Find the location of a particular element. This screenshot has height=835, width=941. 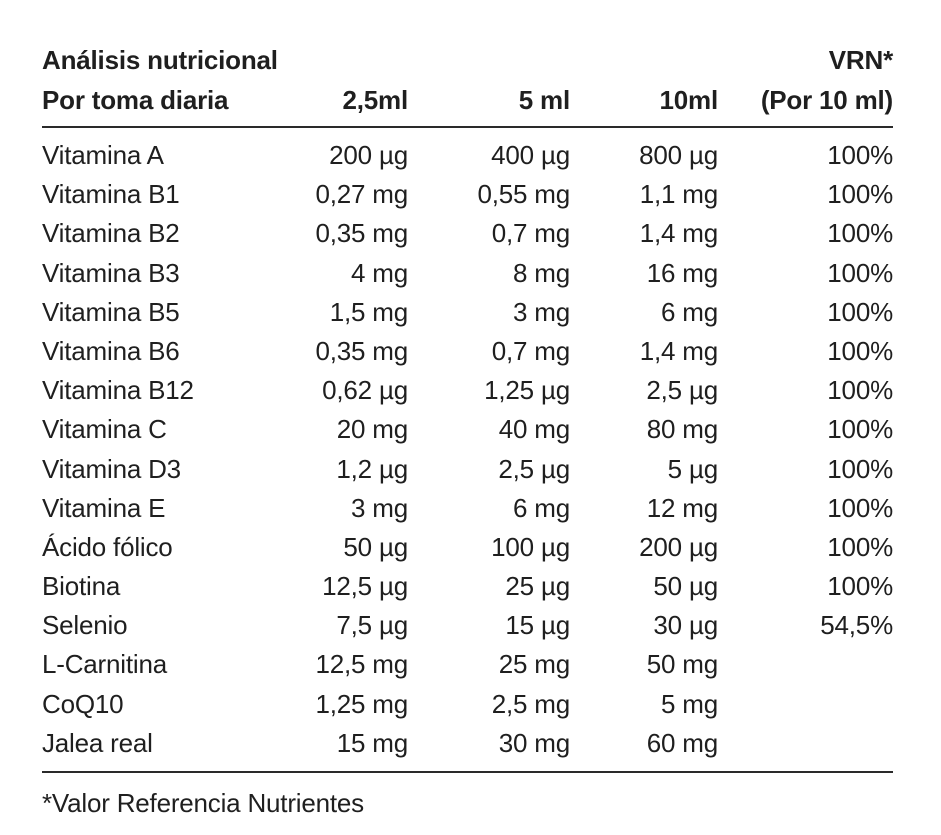

value-vrn: 54,5% is located at coordinates (856, 625).